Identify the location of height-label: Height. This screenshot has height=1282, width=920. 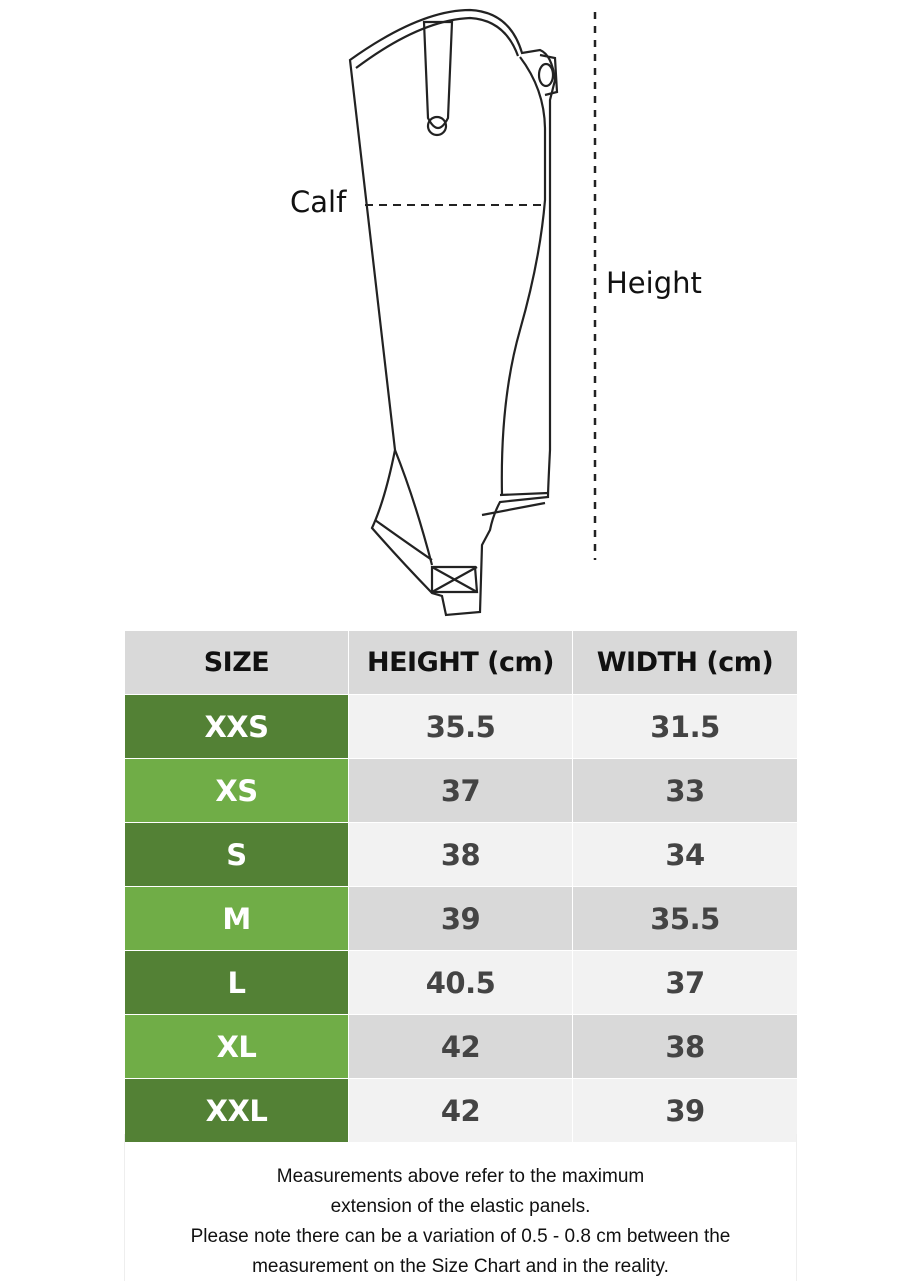
(654, 283).